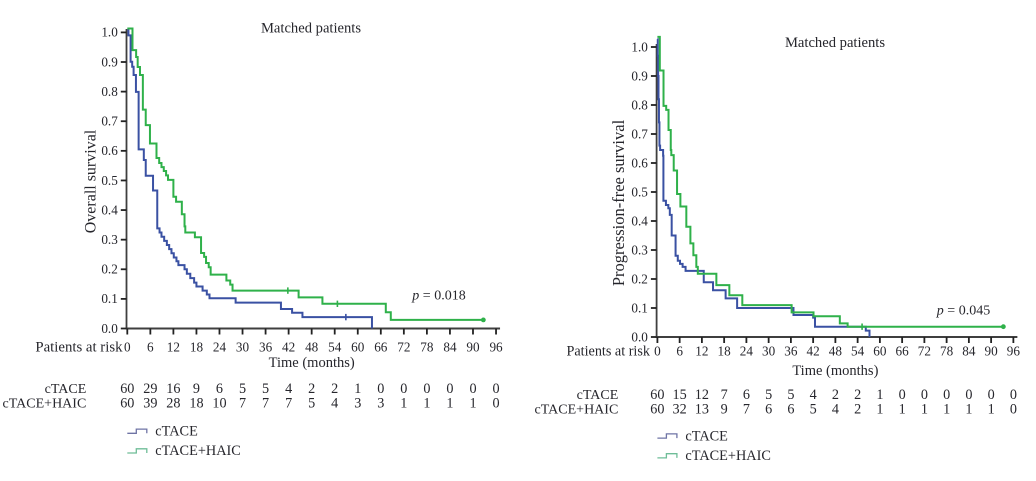 This screenshot has width=1036, height=481. What do you see at coordinates (680, 395) in the screenshot?
I see `svg-text: 15` at bounding box center [680, 395].